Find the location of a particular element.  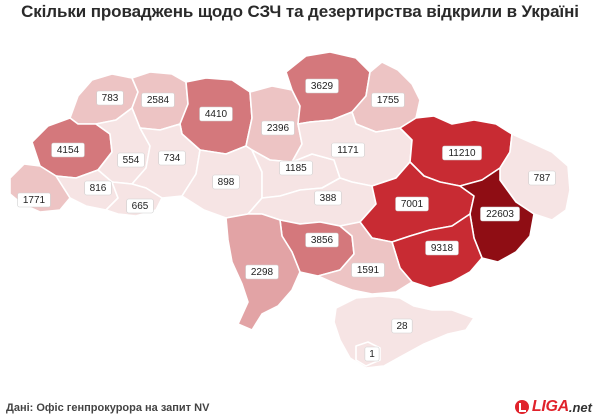

value-label-kharkiv: 11210 is located at coordinates (462, 153).